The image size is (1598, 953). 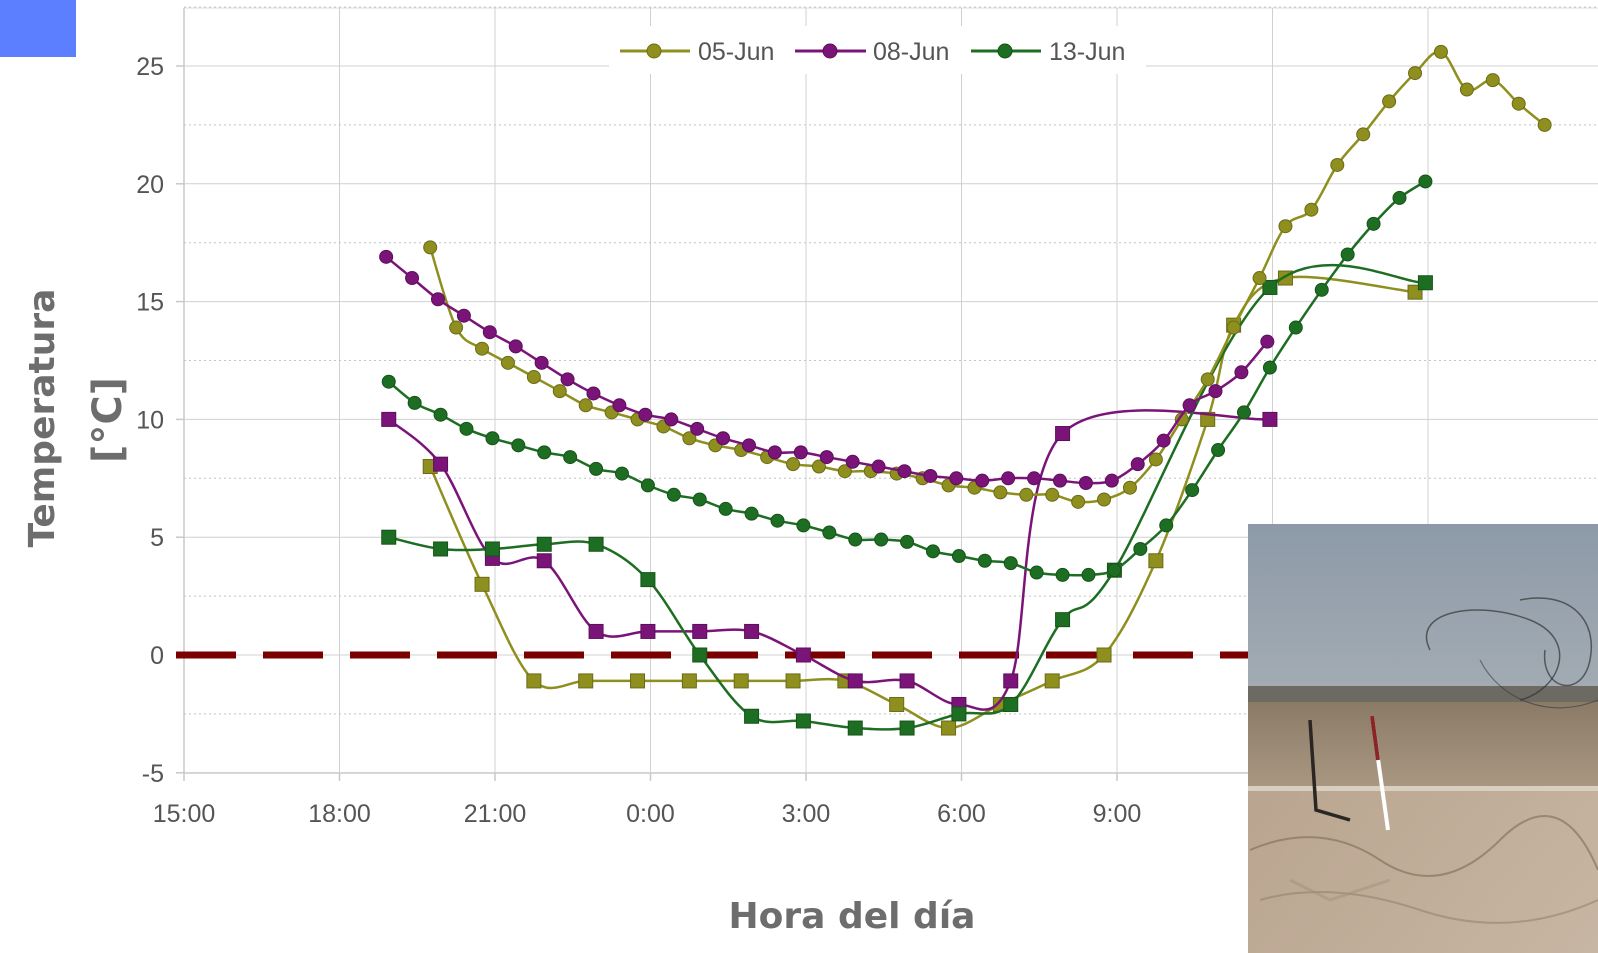 What do you see at coordinates (1087, 52) in the screenshot?
I see `legend-label-13-jun: 13-Jun` at bounding box center [1087, 52].